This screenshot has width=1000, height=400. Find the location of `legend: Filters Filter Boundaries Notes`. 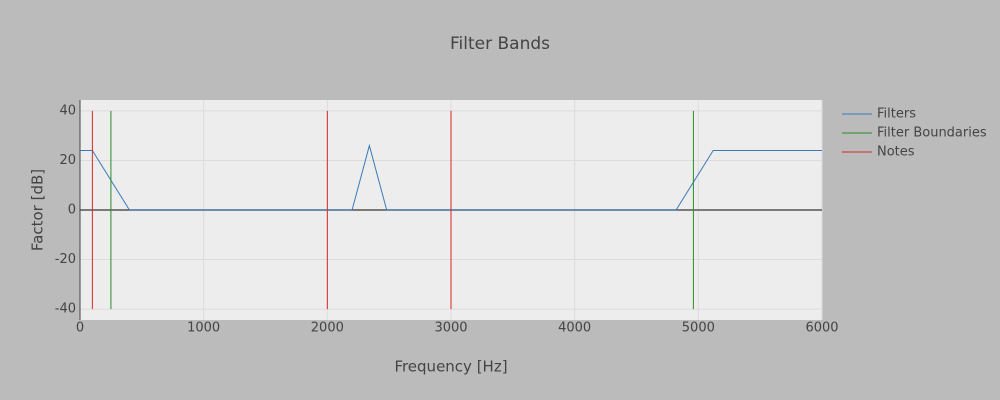

legend: Filters Filter Boundaries Notes is located at coordinates (914, 133).